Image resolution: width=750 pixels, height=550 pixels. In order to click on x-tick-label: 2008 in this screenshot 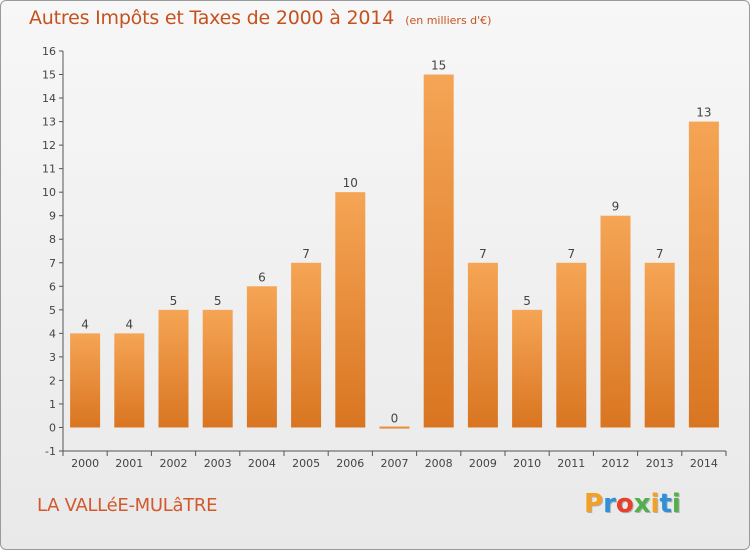, I will do `click(439, 463)`.